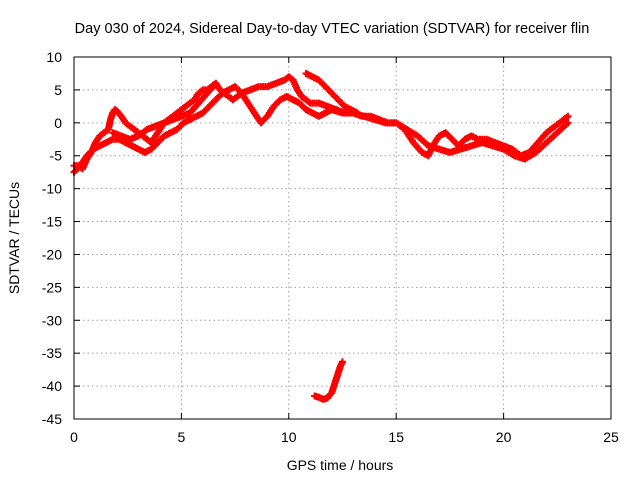  What do you see at coordinates (504, 437) in the screenshot?
I see `x-tick-label: 20` at bounding box center [504, 437].